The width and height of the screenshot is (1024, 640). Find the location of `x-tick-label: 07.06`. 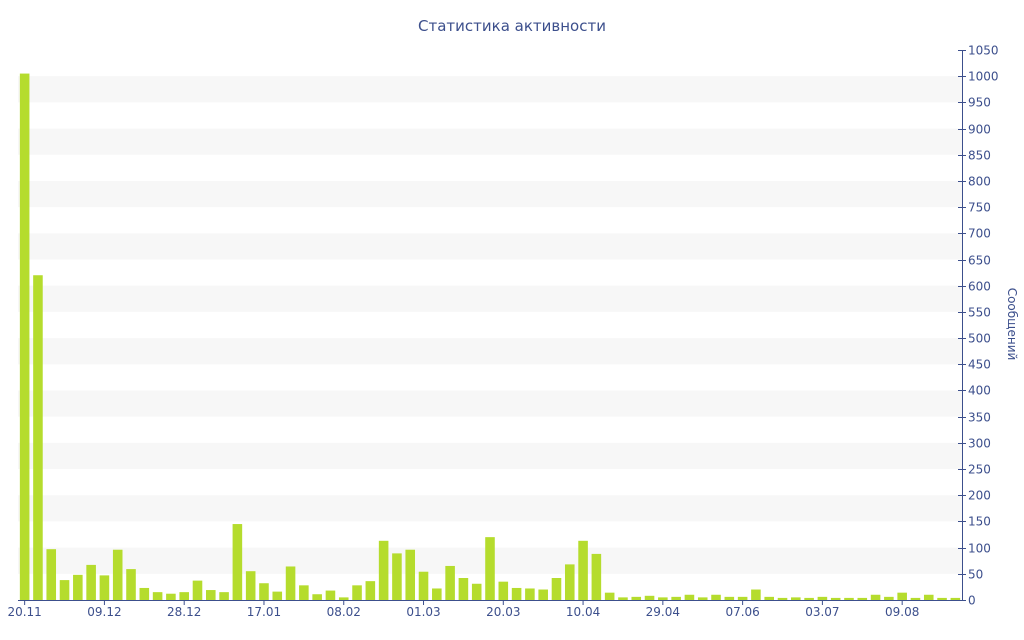

x-tick-label: 07.06 is located at coordinates (742, 612).